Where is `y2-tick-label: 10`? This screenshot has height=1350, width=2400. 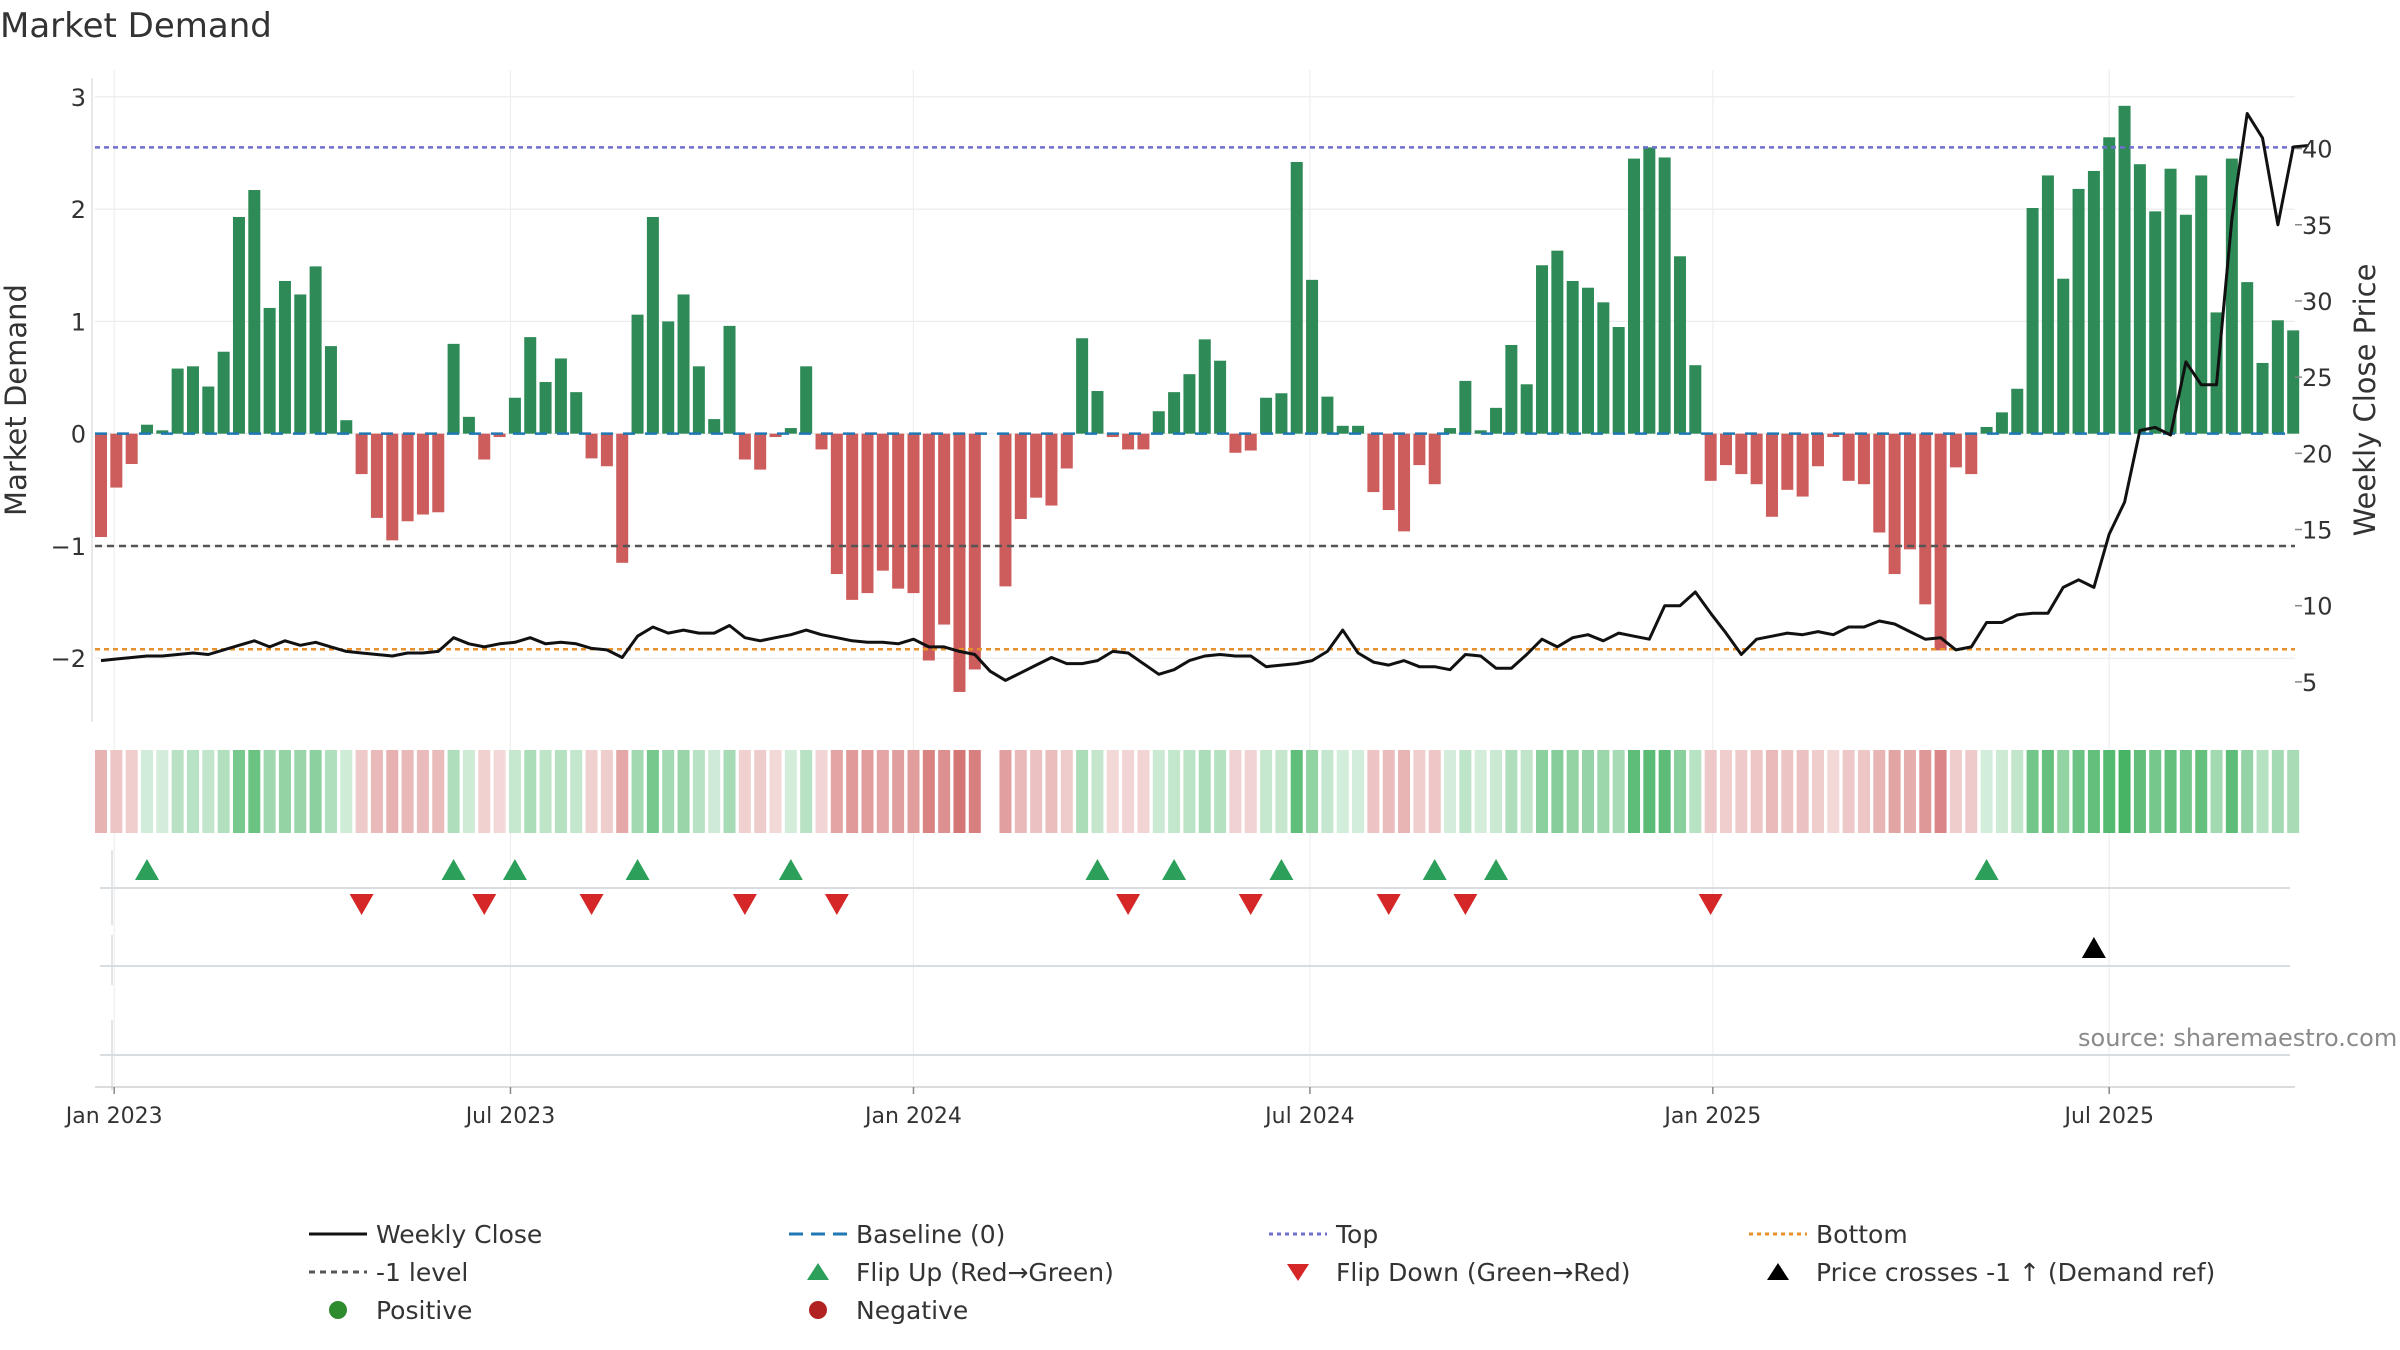 y2-tick-label: 10 is located at coordinates (2317, 607).